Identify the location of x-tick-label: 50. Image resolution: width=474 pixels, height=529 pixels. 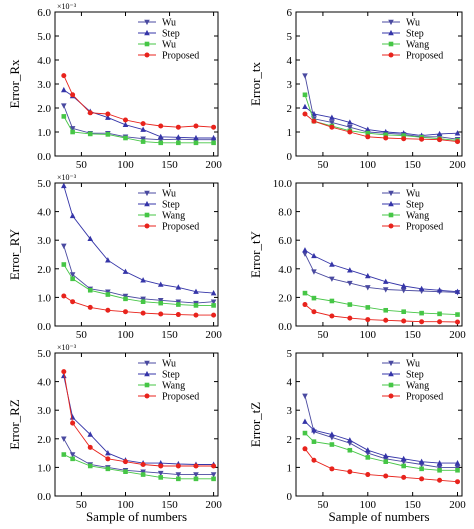
(323, 165).